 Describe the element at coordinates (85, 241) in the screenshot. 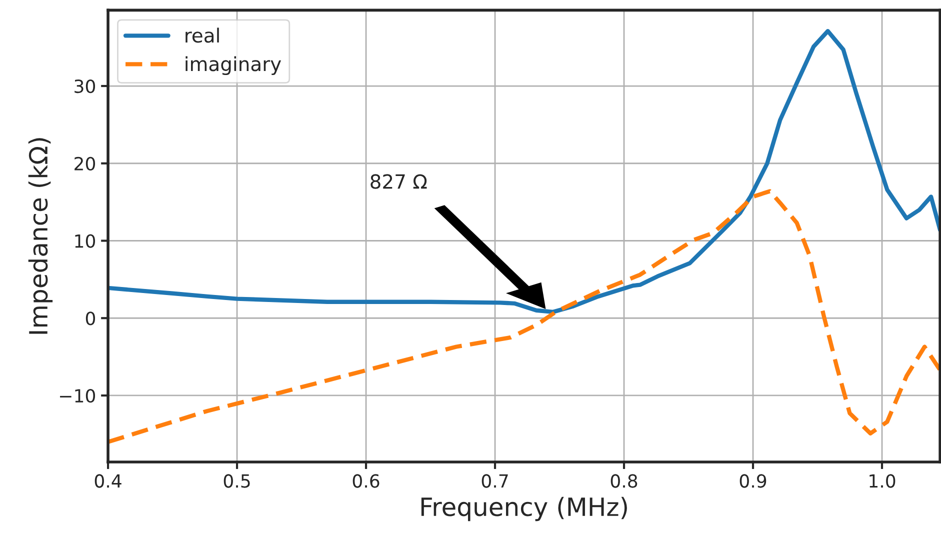

I see `y-tick-label: 10` at that location.